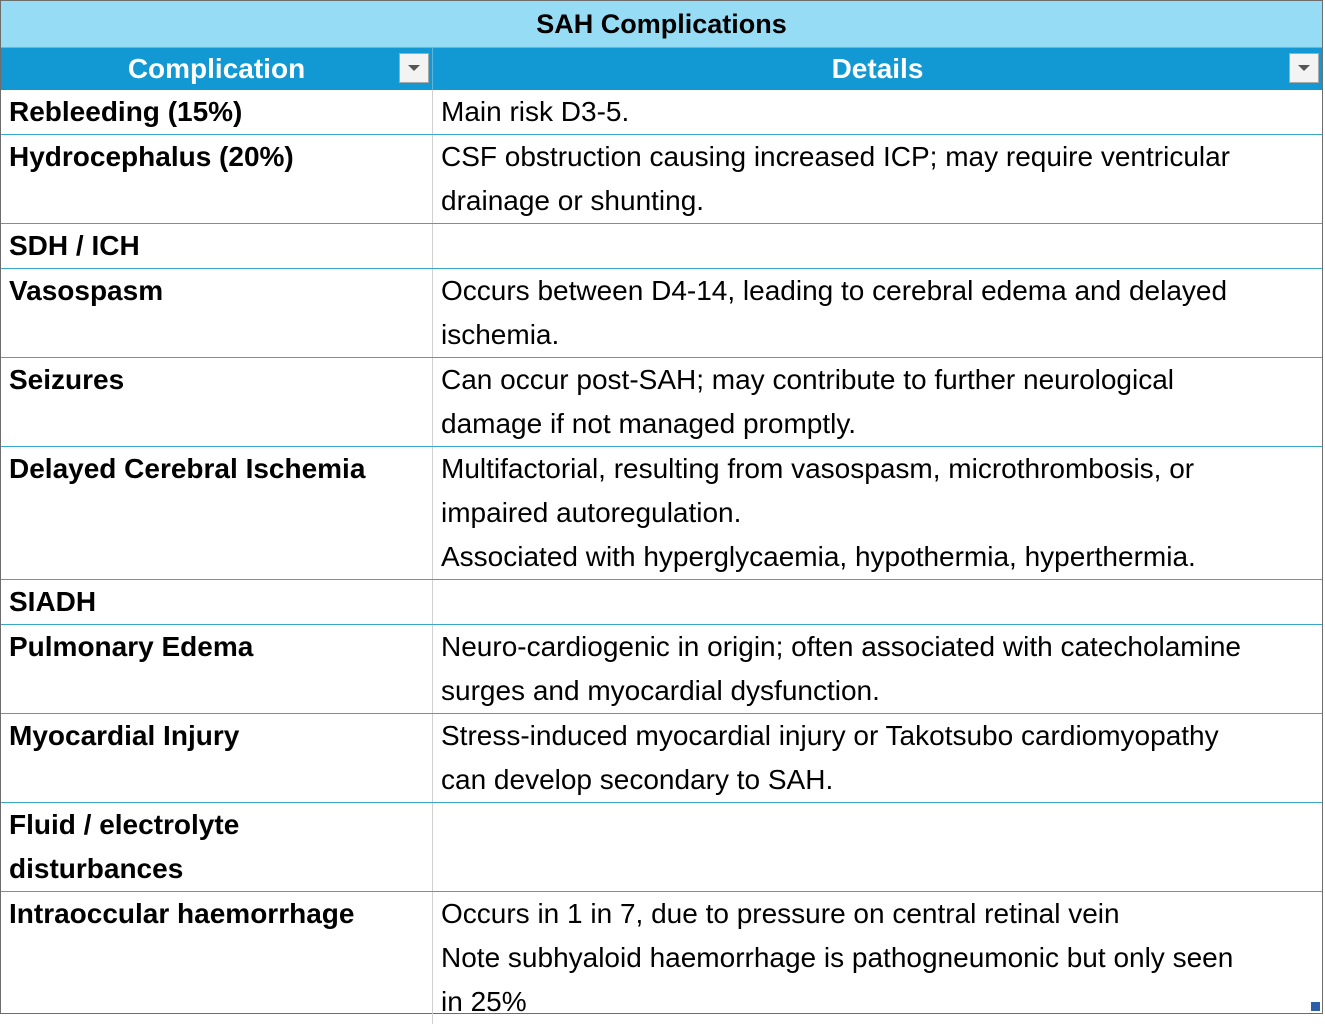 The width and height of the screenshot is (1325, 1024). What do you see at coordinates (217, 246) in the screenshot?
I see `complication-cell: SDH / ICH` at bounding box center [217, 246].